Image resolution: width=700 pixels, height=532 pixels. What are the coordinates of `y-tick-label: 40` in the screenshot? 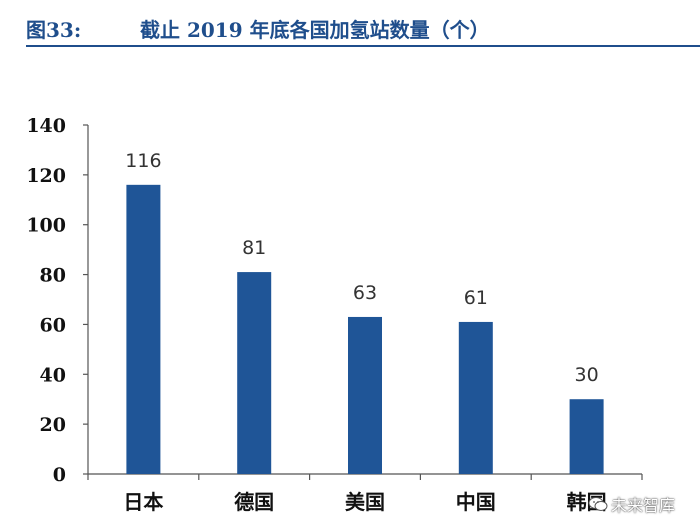 It's located at (53, 375).